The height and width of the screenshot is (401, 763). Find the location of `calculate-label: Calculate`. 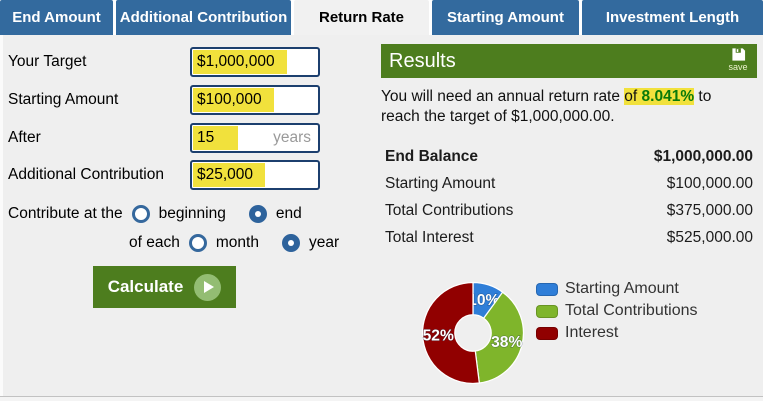

calculate-label: Calculate is located at coordinates (145, 286).